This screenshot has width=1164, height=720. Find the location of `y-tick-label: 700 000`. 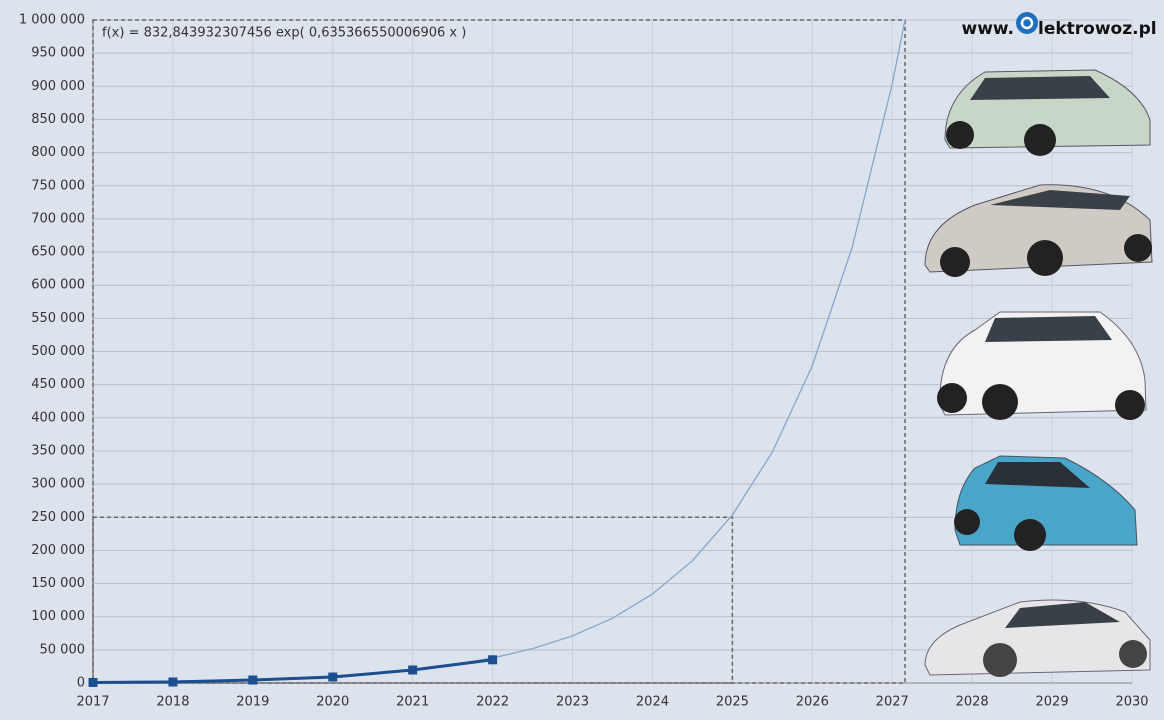

y-tick-label: 700 000 is located at coordinates (58, 218).